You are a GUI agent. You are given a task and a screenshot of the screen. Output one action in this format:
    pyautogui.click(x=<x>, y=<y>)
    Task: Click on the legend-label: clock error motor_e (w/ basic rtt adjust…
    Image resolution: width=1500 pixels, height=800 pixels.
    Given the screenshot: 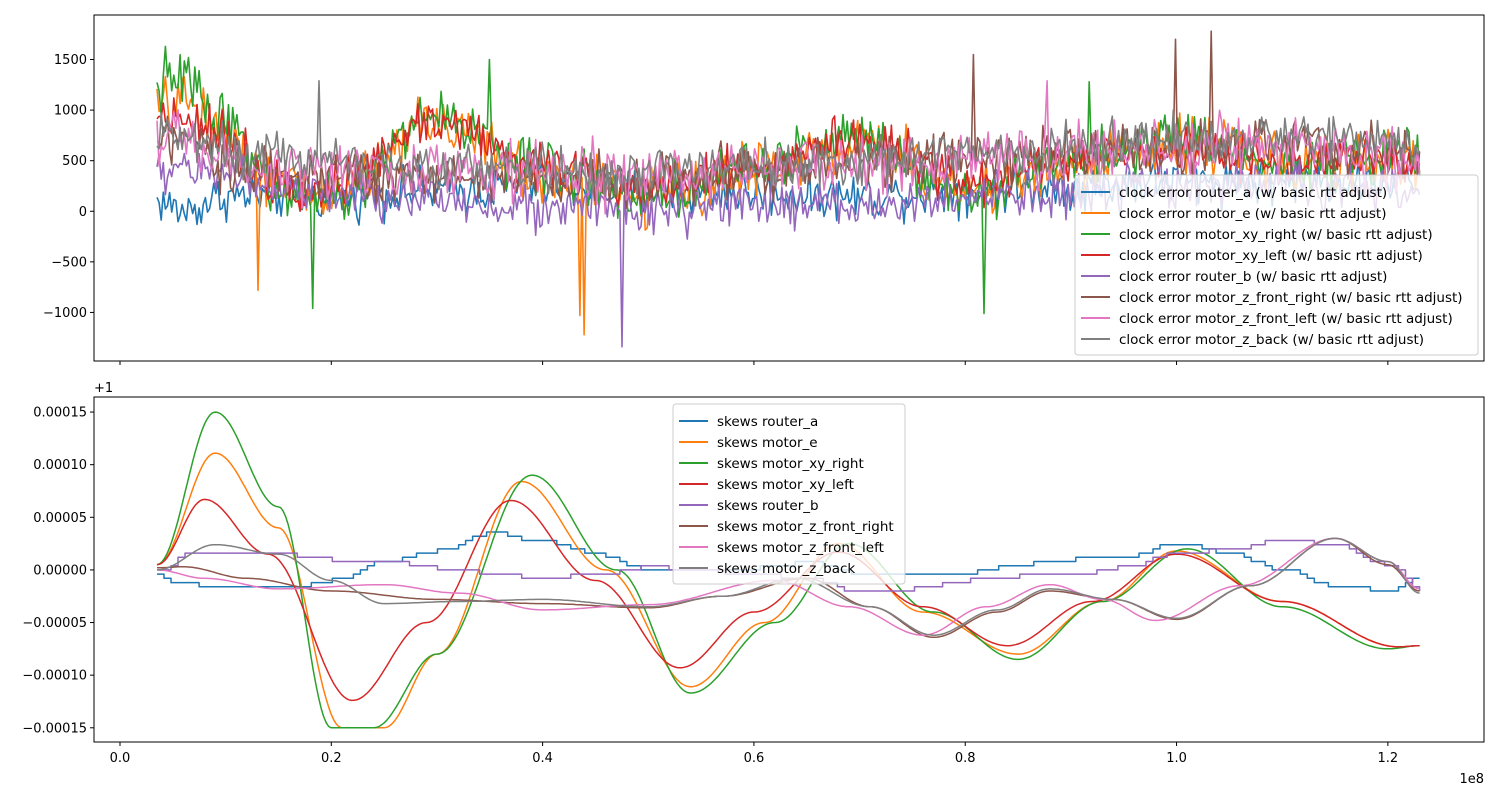 What is the action you would take?
    pyautogui.click(x=1252, y=214)
    